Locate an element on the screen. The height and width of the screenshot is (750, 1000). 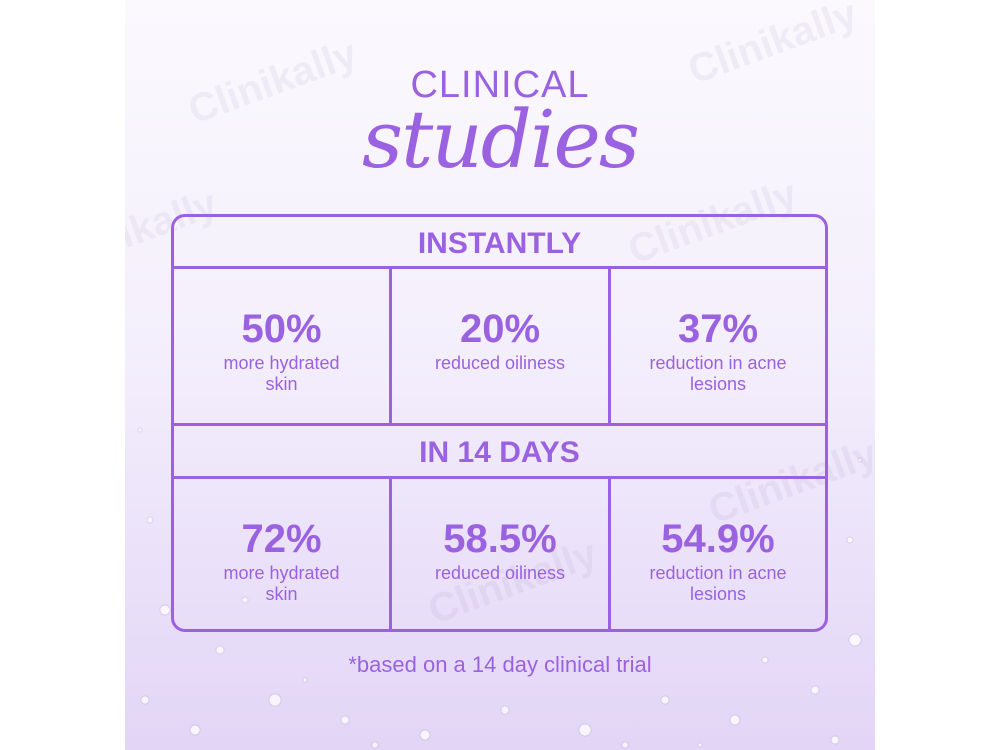
stat-value: 37% is located at coordinates (718, 329).